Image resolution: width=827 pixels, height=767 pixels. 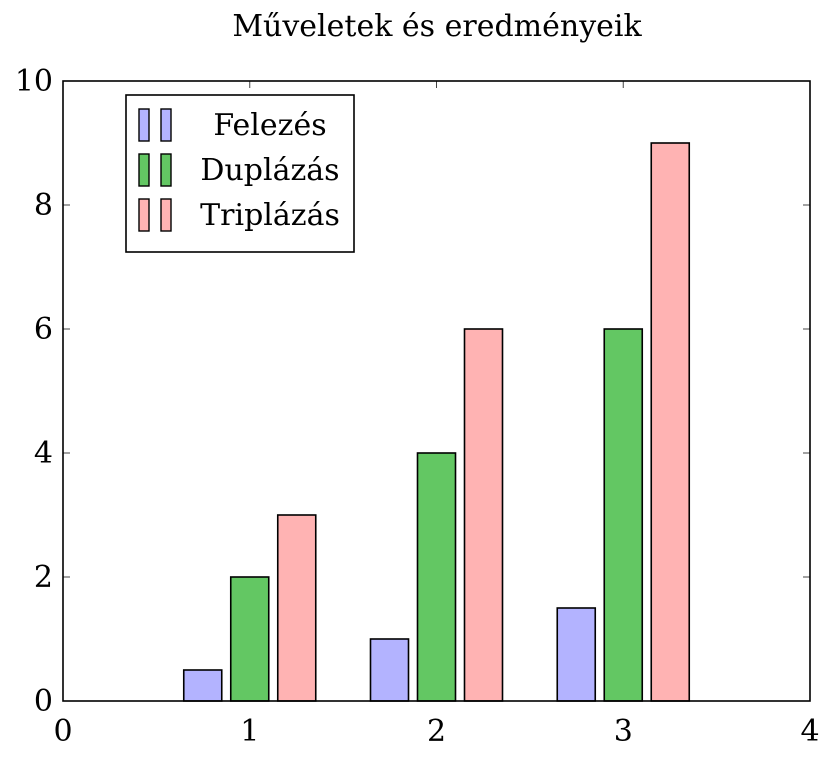 What do you see at coordinates (269, 170) in the screenshot?
I see `legend-label: Duplázás` at bounding box center [269, 170].